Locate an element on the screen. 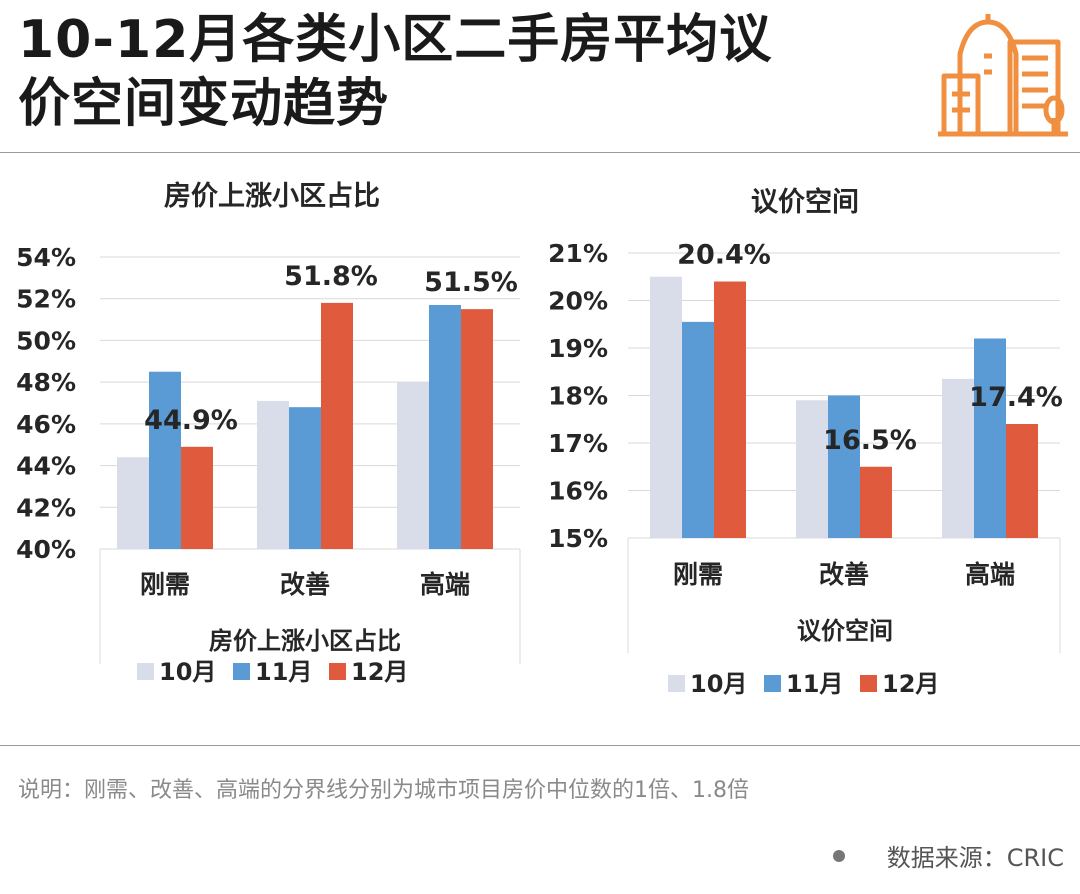 The height and width of the screenshot is (894, 1080). footnote: 说明：刚需、改善、高端的分界线分别为城市项目房价中位数的1倍、1.8倍 is located at coordinates (383, 790).